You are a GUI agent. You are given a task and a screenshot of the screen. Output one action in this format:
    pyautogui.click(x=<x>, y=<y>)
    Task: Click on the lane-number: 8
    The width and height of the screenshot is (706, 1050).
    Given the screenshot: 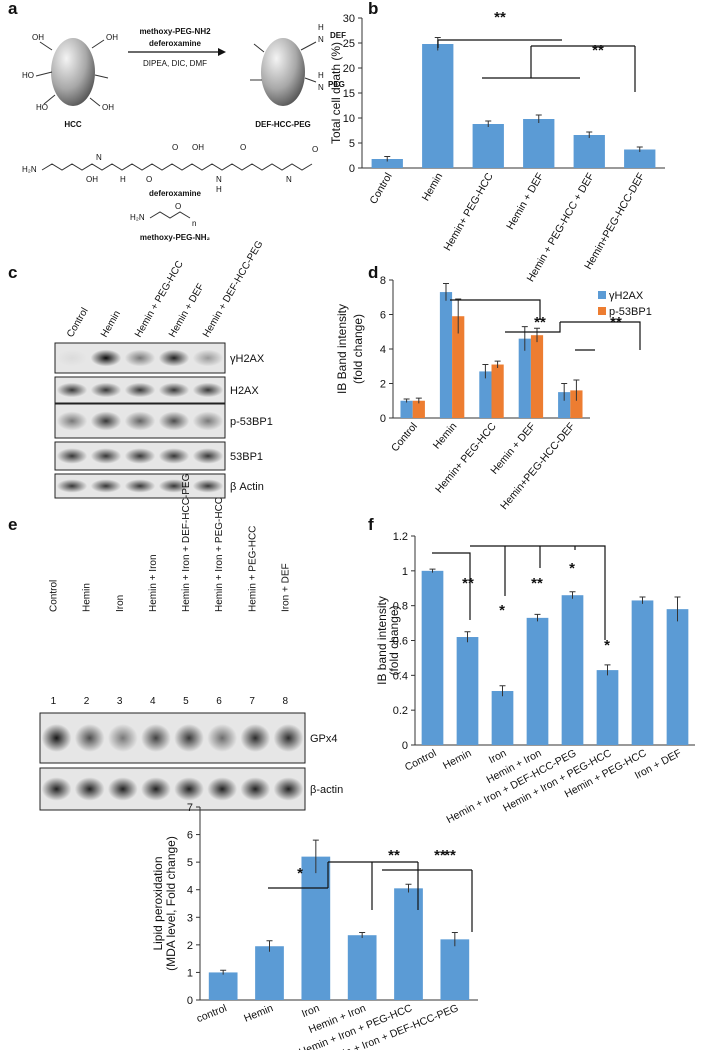 What is the action you would take?
    pyautogui.click(x=285, y=701)
    